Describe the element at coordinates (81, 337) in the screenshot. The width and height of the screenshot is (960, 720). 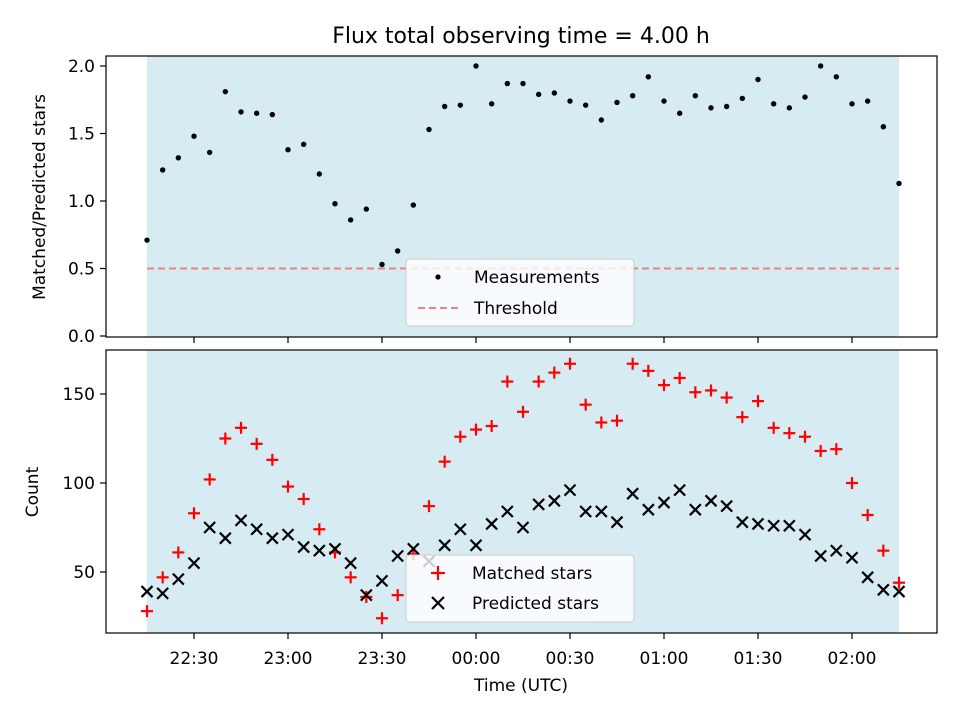
I see `y-tick-label: 0.0` at that location.